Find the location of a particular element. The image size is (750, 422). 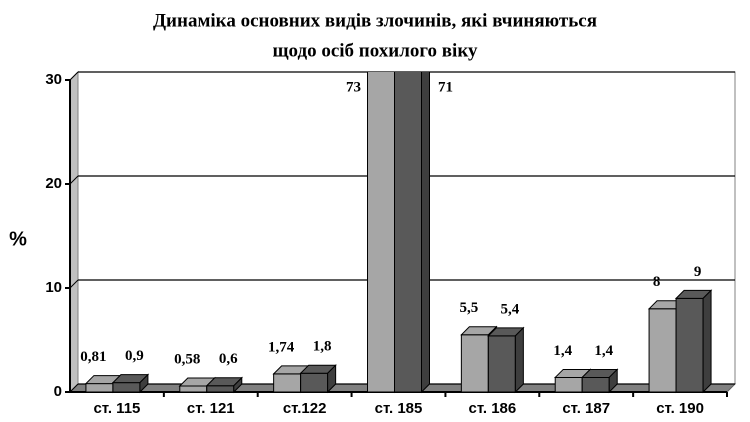

x-tick-label: ст. 121 is located at coordinates (211, 408).